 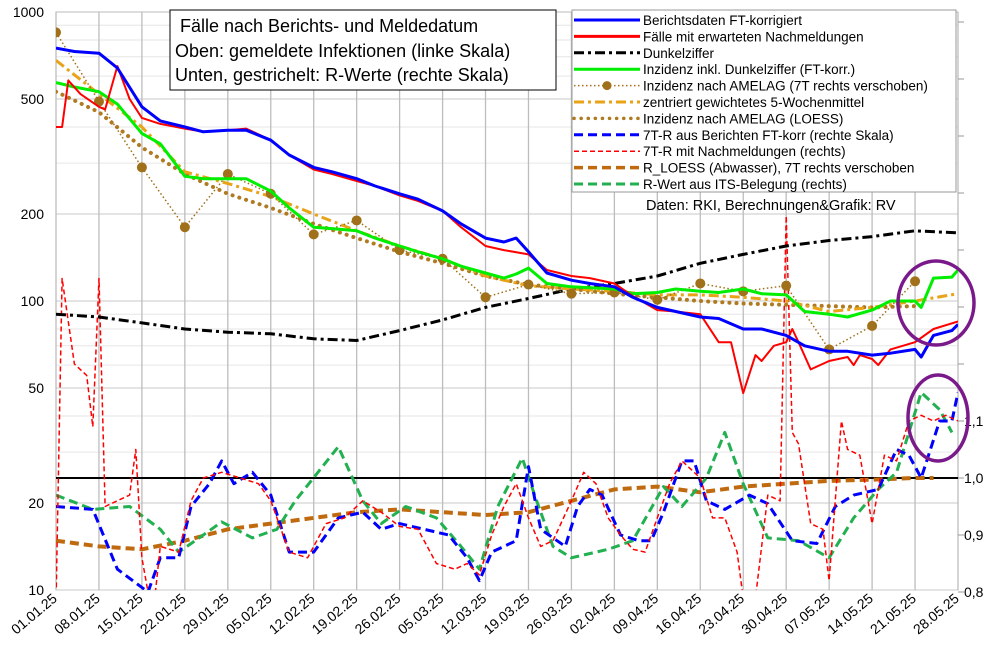 I want to click on x-tick-label: 09.04.25, so click(x=635, y=613).